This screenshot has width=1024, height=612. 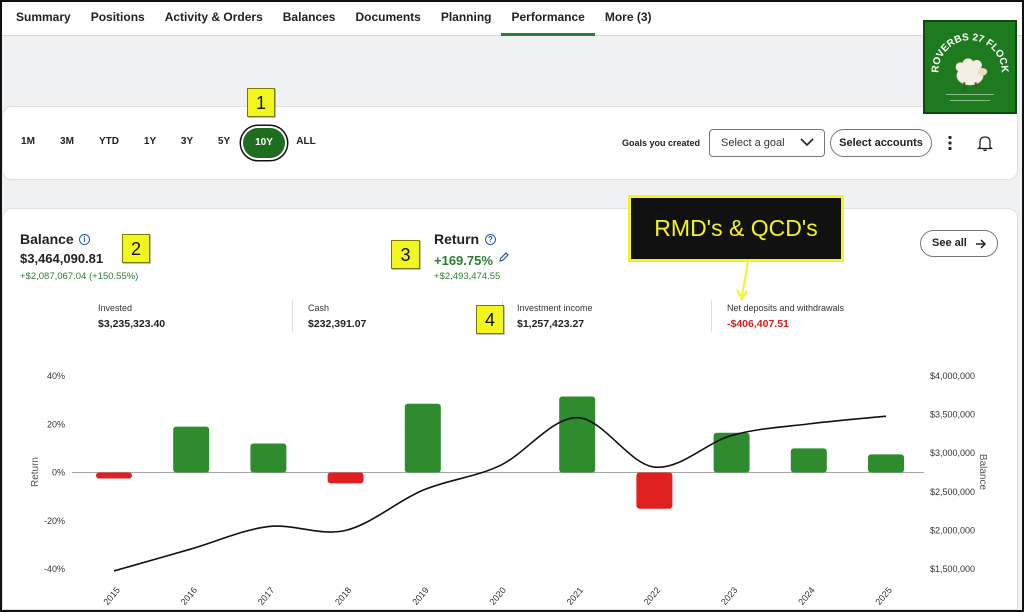 I want to click on y2-axis-title: Balance, so click(x=982, y=472).